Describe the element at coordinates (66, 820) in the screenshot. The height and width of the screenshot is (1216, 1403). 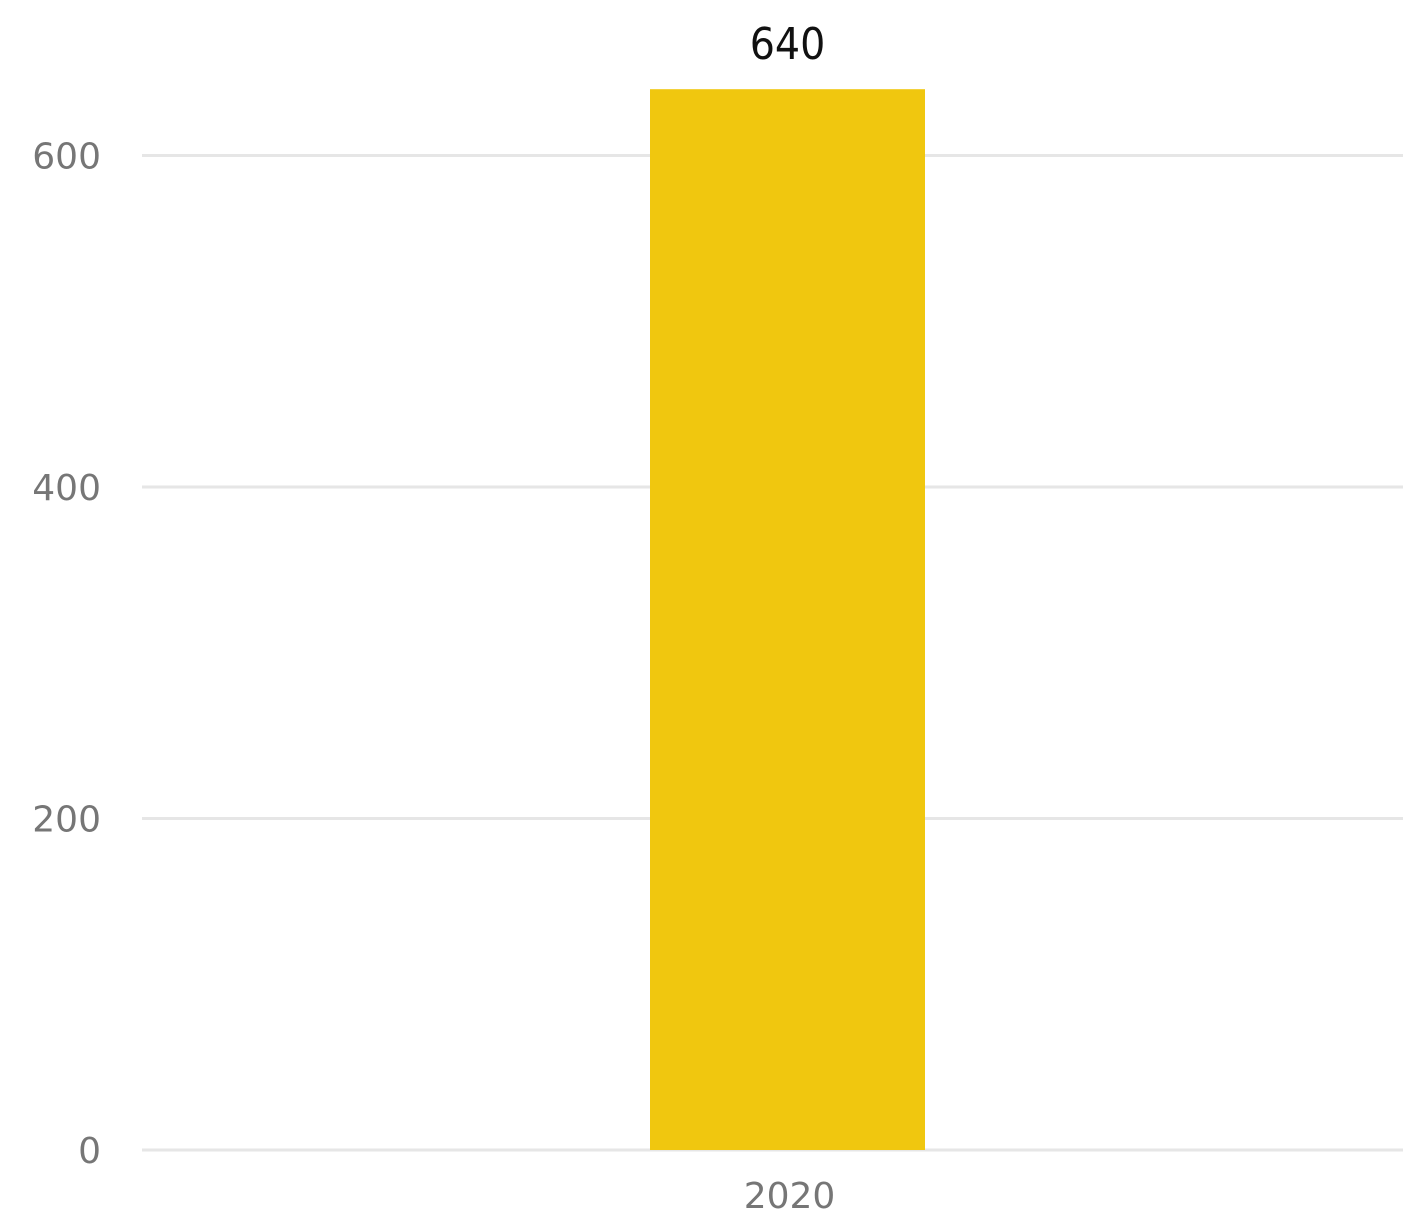
I see `y-tick-label-200: 200` at that location.